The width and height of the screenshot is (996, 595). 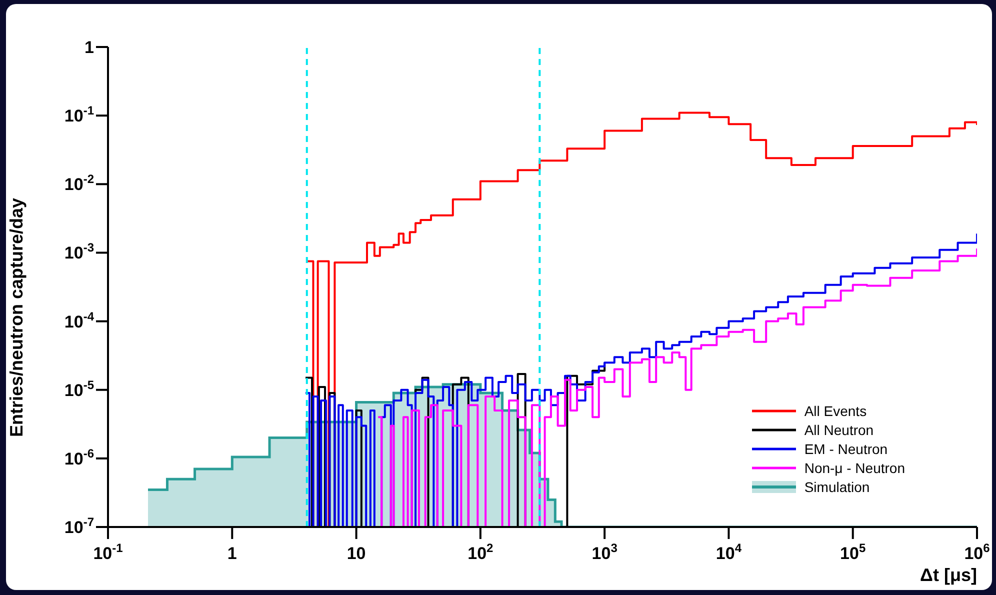 What do you see at coordinates (481, 552) in the screenshot?
I see `x-tick-label: 10$^{2}$` at bounding box center [481, 552].